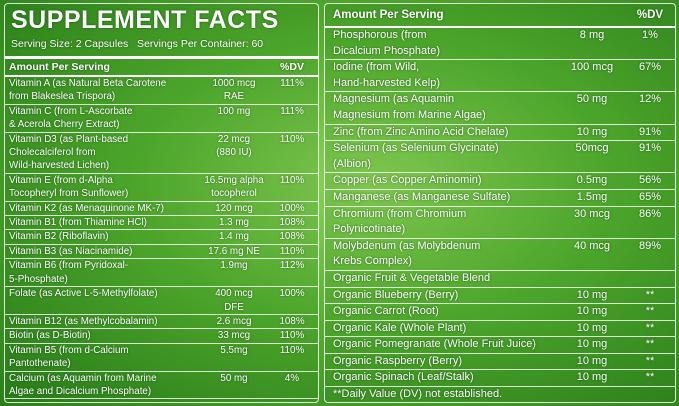  I want to click on nutrient-name: Zinc (from Zinc Amino Acid Chelate), so click(446, 133).